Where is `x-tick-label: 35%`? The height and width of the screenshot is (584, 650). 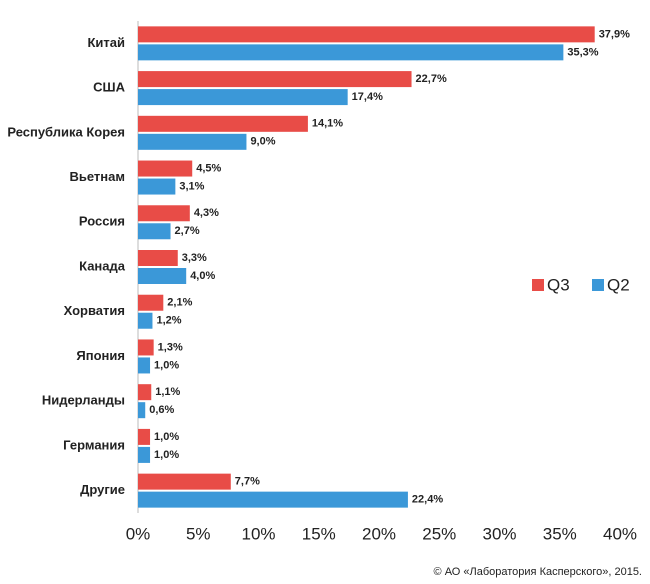 x-tick-label: 35% is located at coordinates (560, 533).